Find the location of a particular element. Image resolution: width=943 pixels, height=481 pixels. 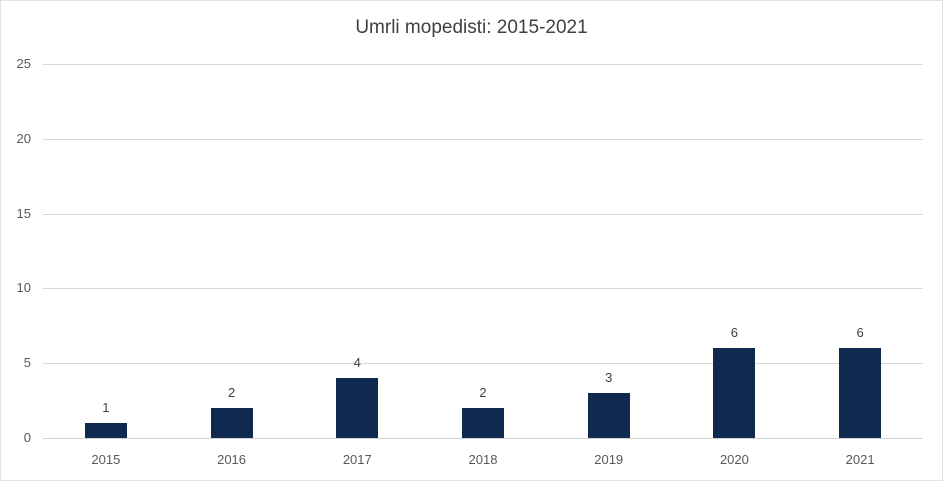

x-tick-label: 2016 is located at coordinates (232, 459).